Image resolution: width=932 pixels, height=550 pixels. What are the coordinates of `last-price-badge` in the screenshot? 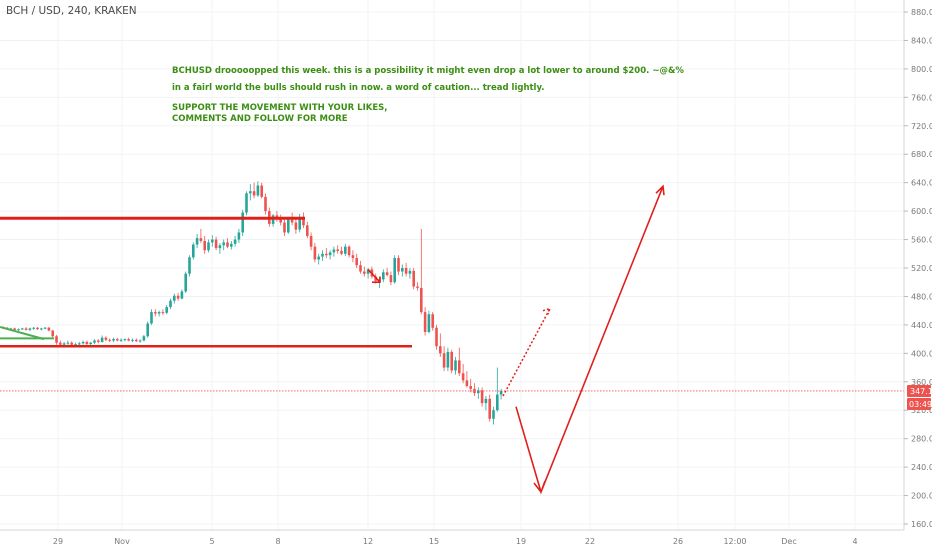 It's located at (919, 390).